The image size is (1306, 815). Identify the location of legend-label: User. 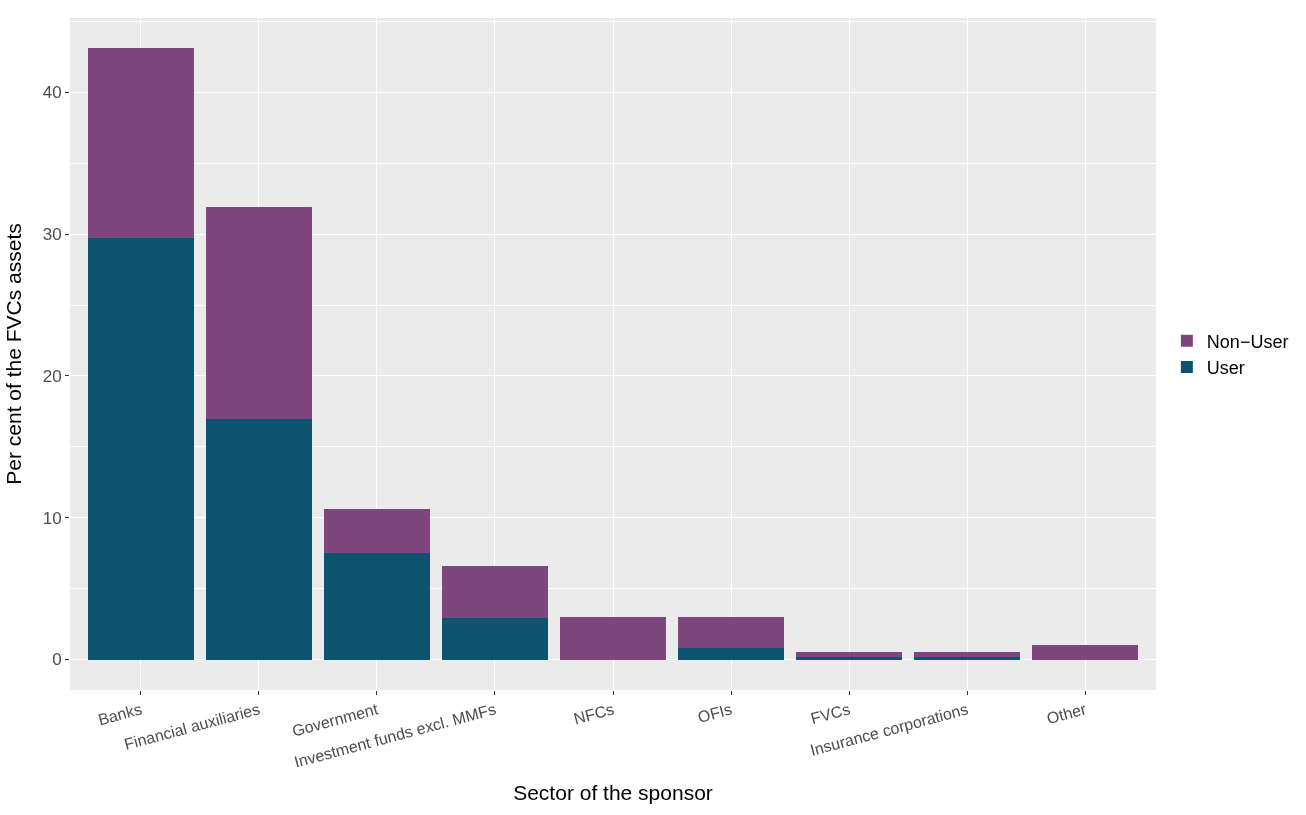
(1225, 368).